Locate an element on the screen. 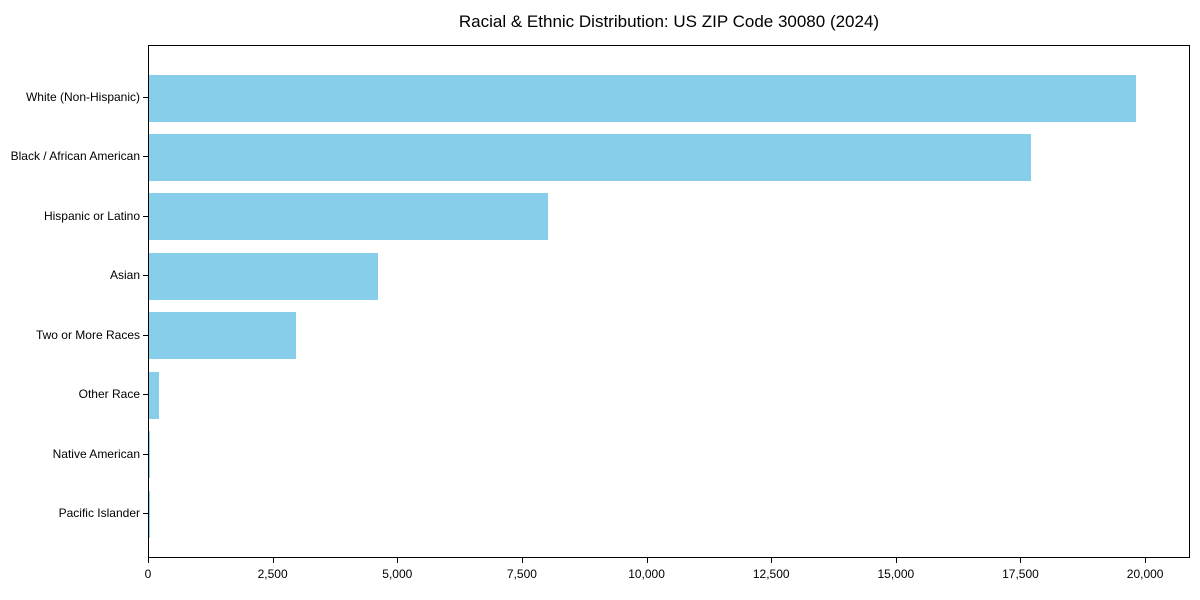 Image resolution: width=1200 pixels, height=600 pixels. y-tick-label: Native American is located at coordinates (96, 453).